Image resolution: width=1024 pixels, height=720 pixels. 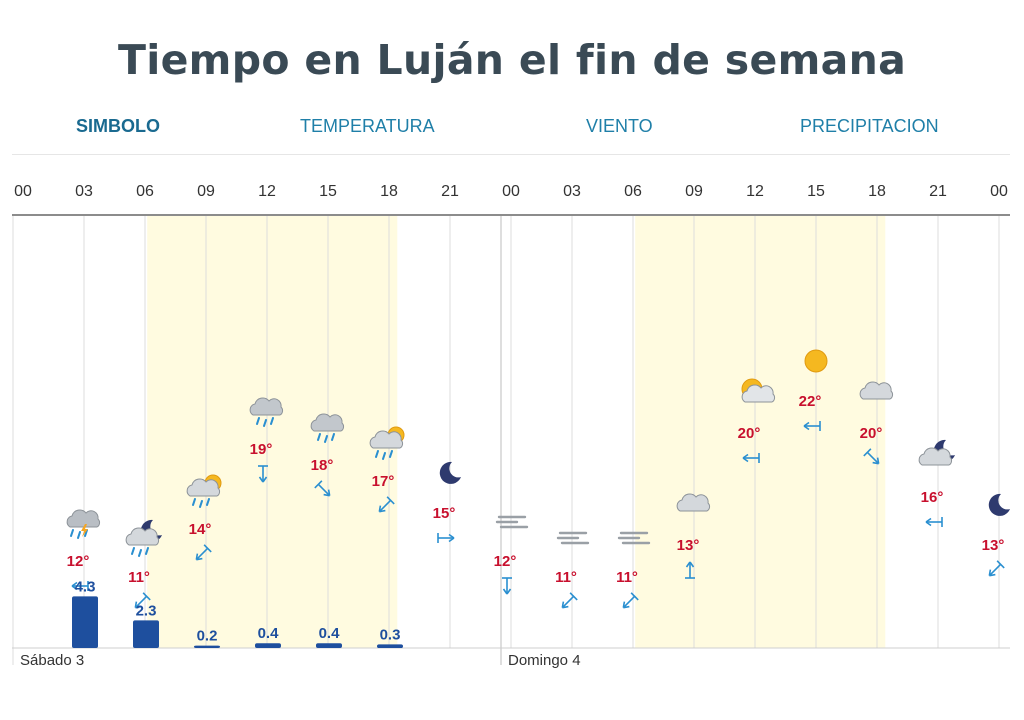 What do you see at coordinates (322, 465) in the screenshot?
I see `temperature-label: 18°` at bounding box center [322, 465].